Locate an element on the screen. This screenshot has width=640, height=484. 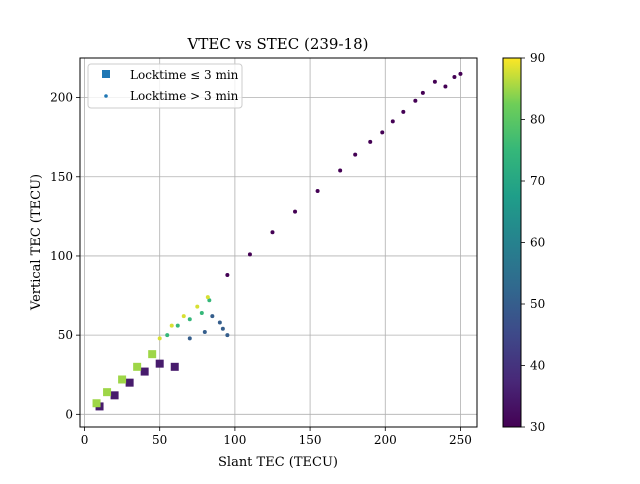
colorbar-tick-label: 60 is located at coordinates (537, 243).